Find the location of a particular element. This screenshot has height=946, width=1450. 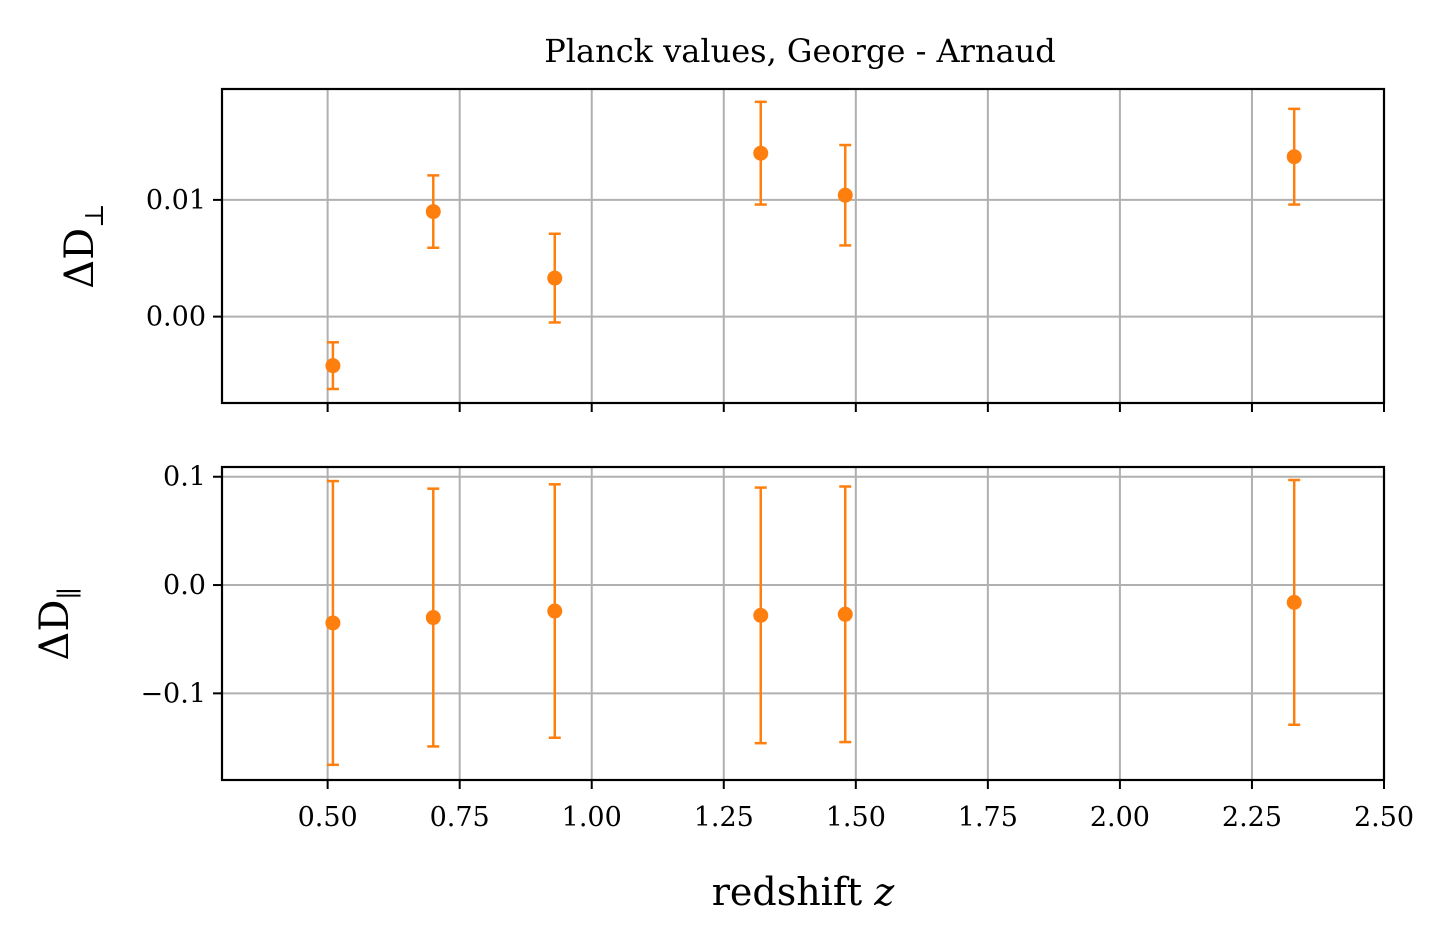

top-y-tick-label: 0.00 is located at coordinates (176, 317).